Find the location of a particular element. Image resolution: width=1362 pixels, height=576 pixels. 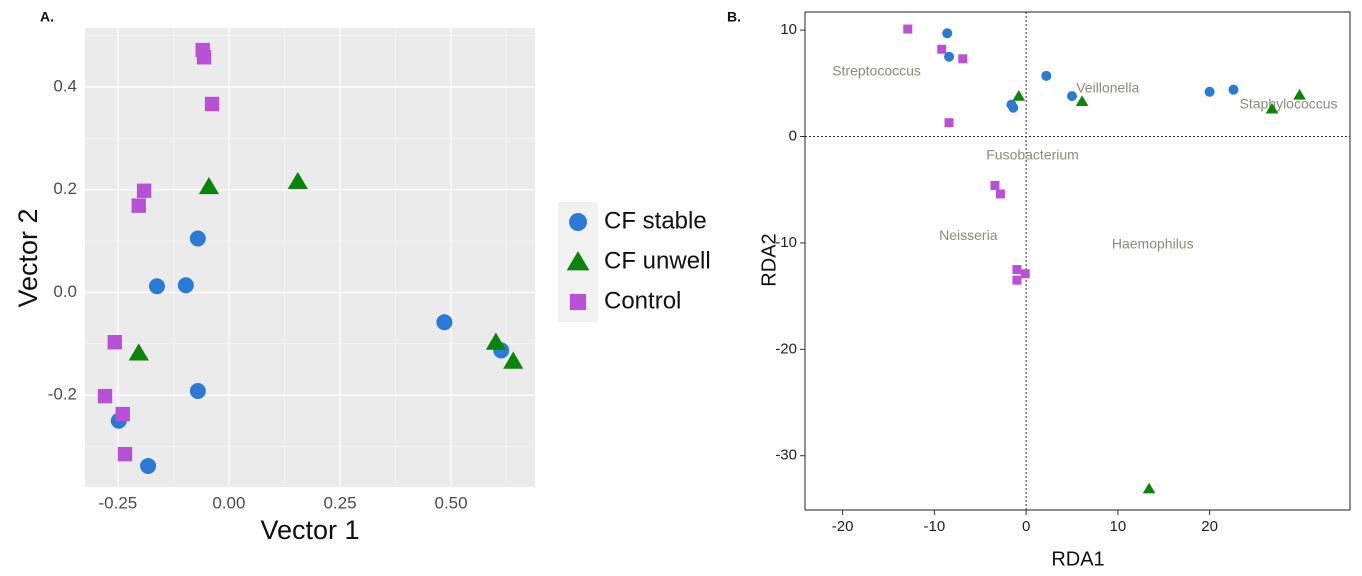

annotation: Fusobacterium is located at coordinates (1032, 154).